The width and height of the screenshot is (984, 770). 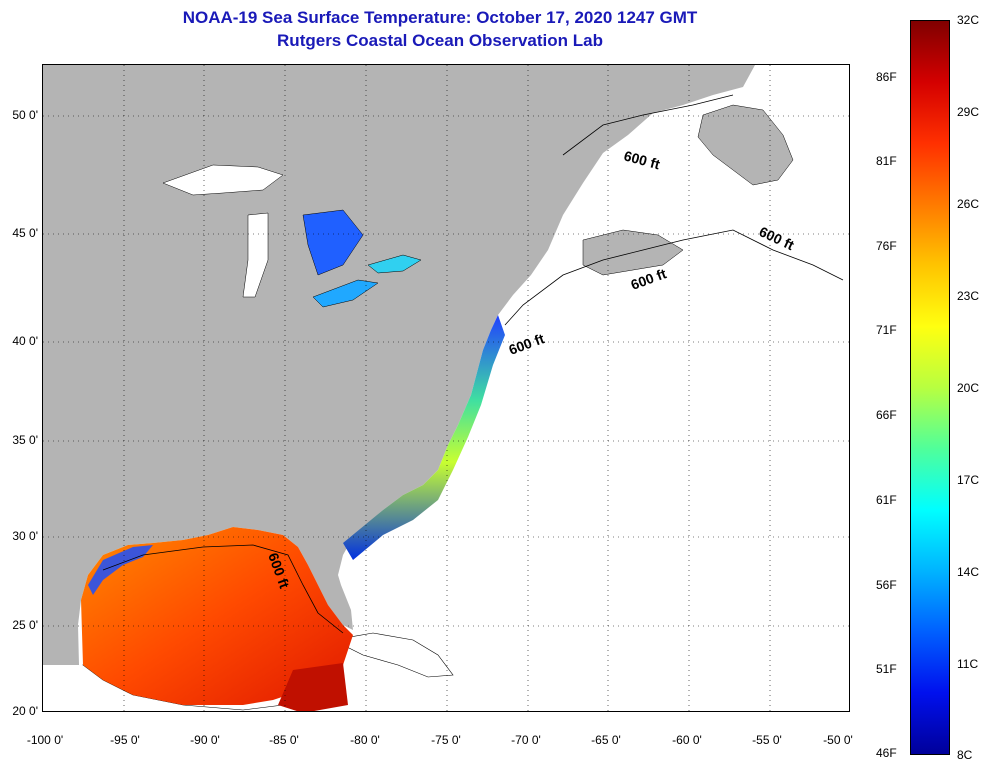 What do you see at coordinates (393, 655) in the screenshot?
I see `land-cuba` at bounding box center [393, 655].